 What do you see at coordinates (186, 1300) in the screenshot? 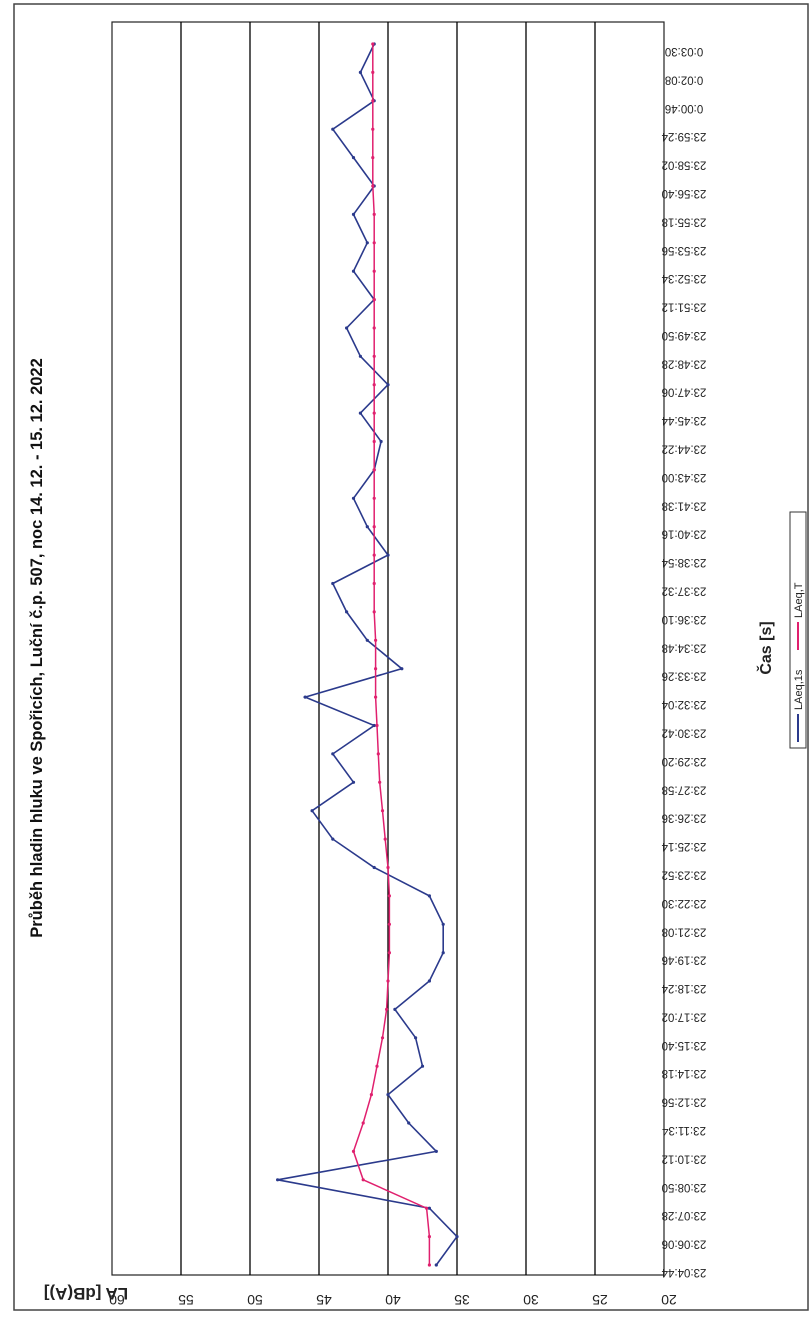
I see `y-tick-label-55: 55` at bounding box center [186, 1300].